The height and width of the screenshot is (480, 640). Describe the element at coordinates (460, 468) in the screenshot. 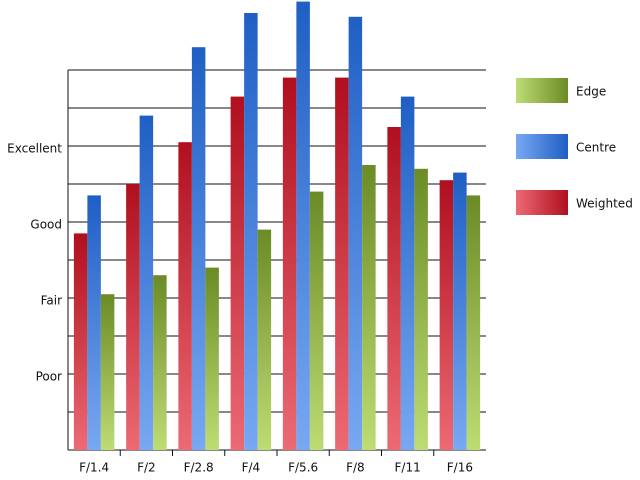

I see `x-tick-label: F/16` at that location.